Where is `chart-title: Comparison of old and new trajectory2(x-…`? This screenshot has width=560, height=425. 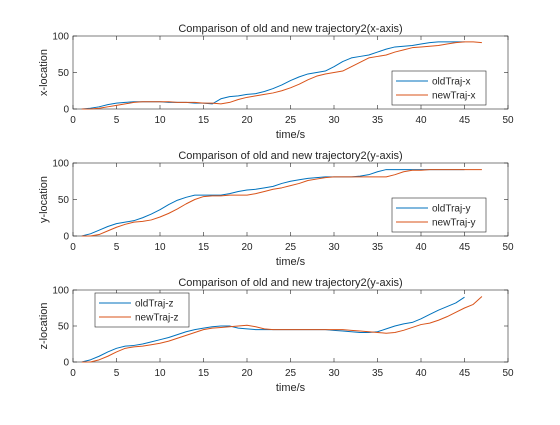
chart-title: Comparison of old and new trajectory2(x-… is located at coordinates (290, 29).